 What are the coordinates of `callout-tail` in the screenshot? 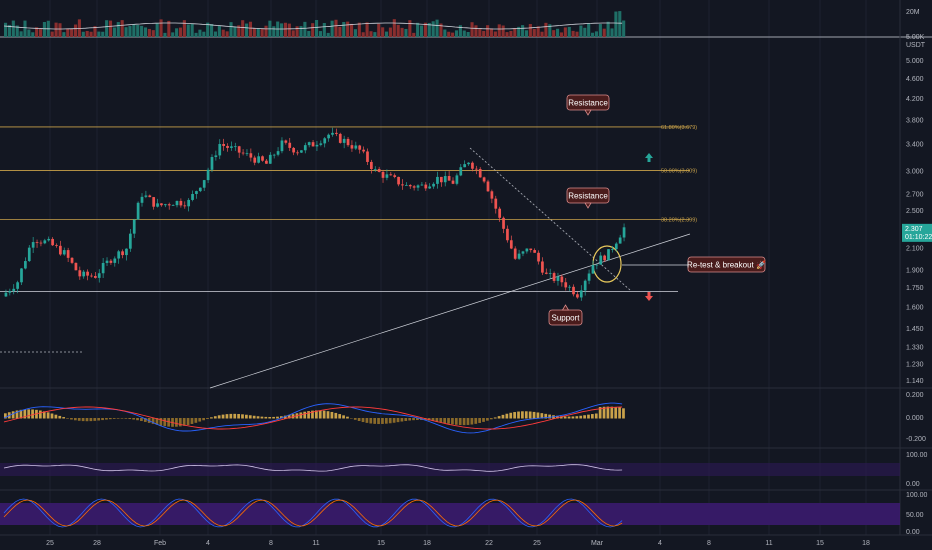 It's located at (588, 112).